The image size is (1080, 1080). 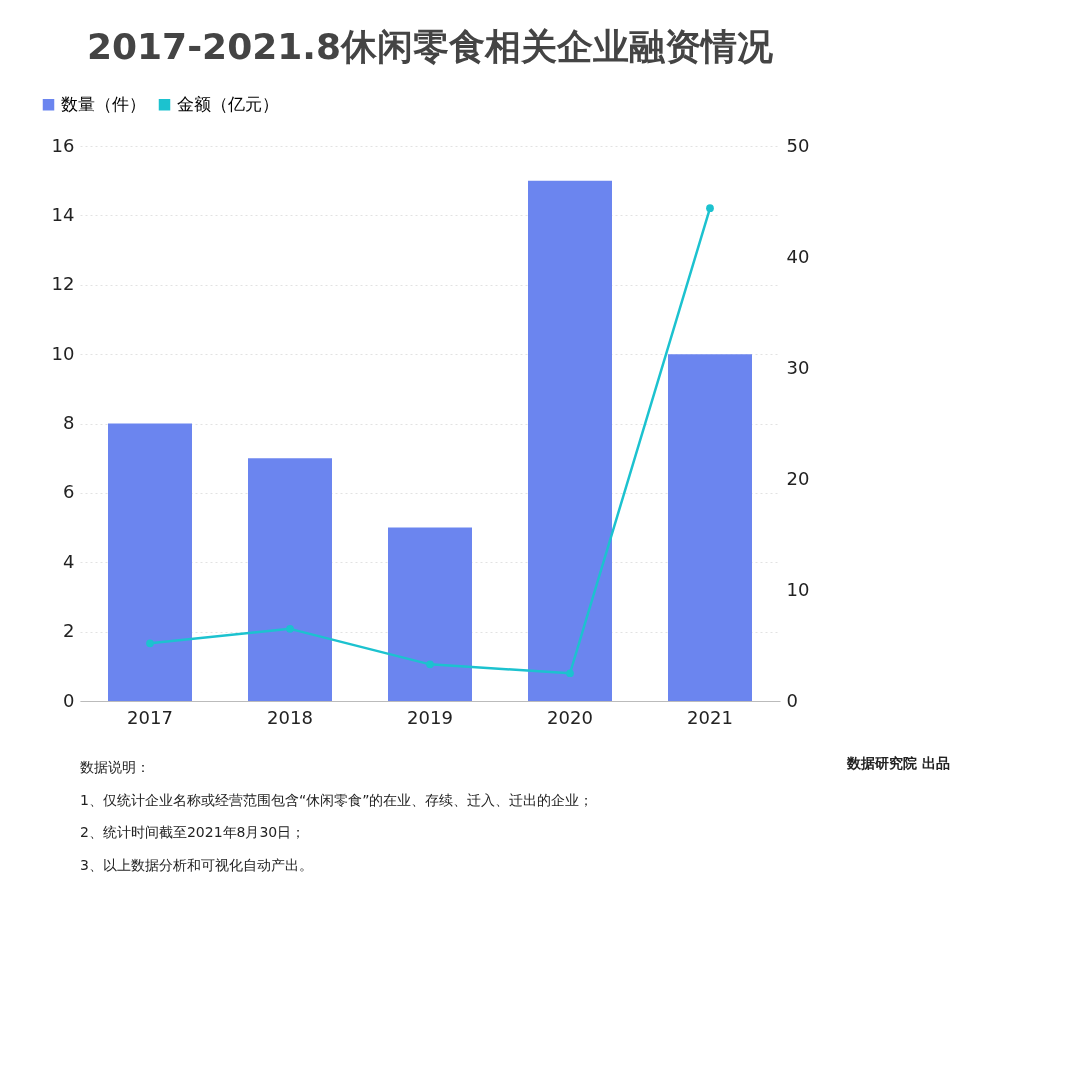 What do you see at coordinates (63, 353) in the screenshot?
I see `y-tick-label: 10` at bounding box center [63, 353].